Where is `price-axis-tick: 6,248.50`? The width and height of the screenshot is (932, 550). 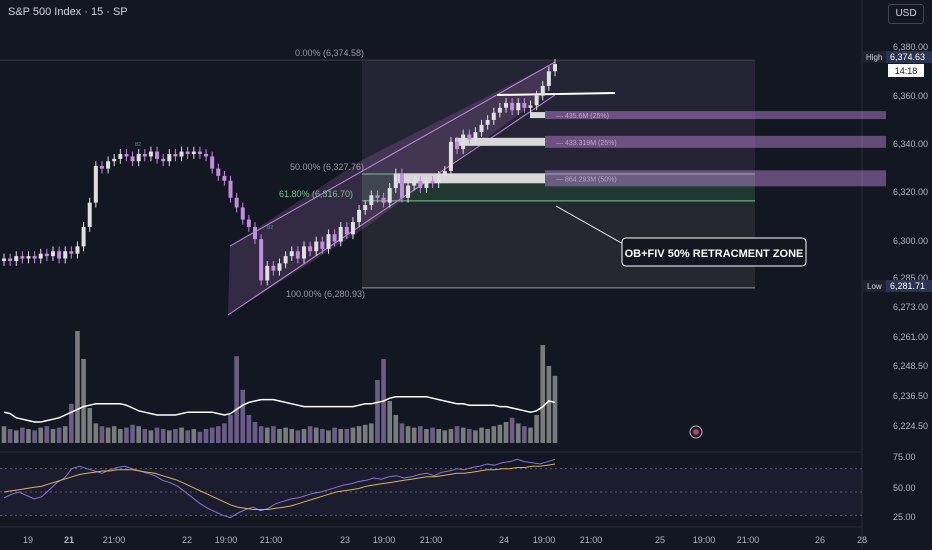
price-axis-tick: 6,248.50 is located at coordinates (910, 366).